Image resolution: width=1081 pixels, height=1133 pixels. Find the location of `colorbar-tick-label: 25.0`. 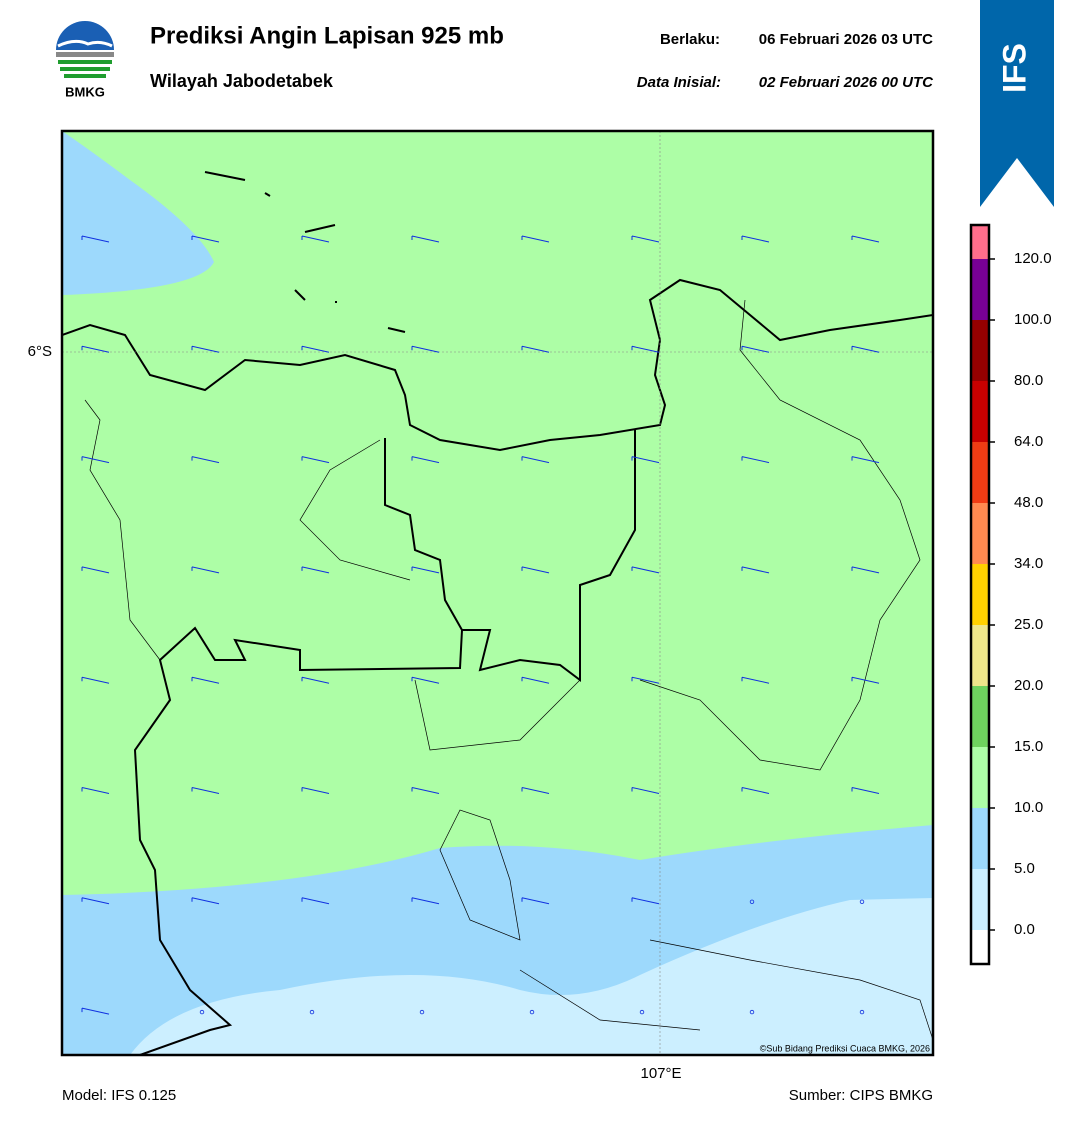

colorbar-tick-label: 25.0 is located at coordinates (1028, 624).